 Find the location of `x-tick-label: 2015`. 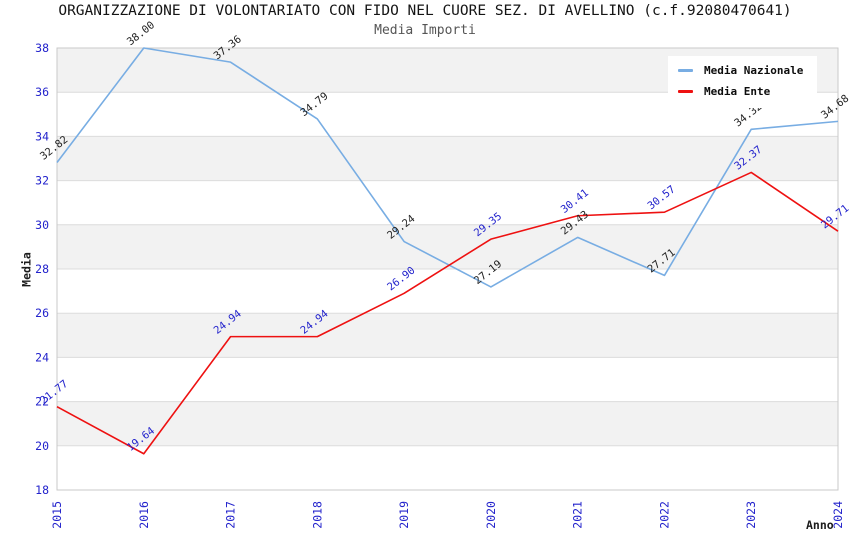

x-tick-label: 2015 is located at coordinates (57, 515).